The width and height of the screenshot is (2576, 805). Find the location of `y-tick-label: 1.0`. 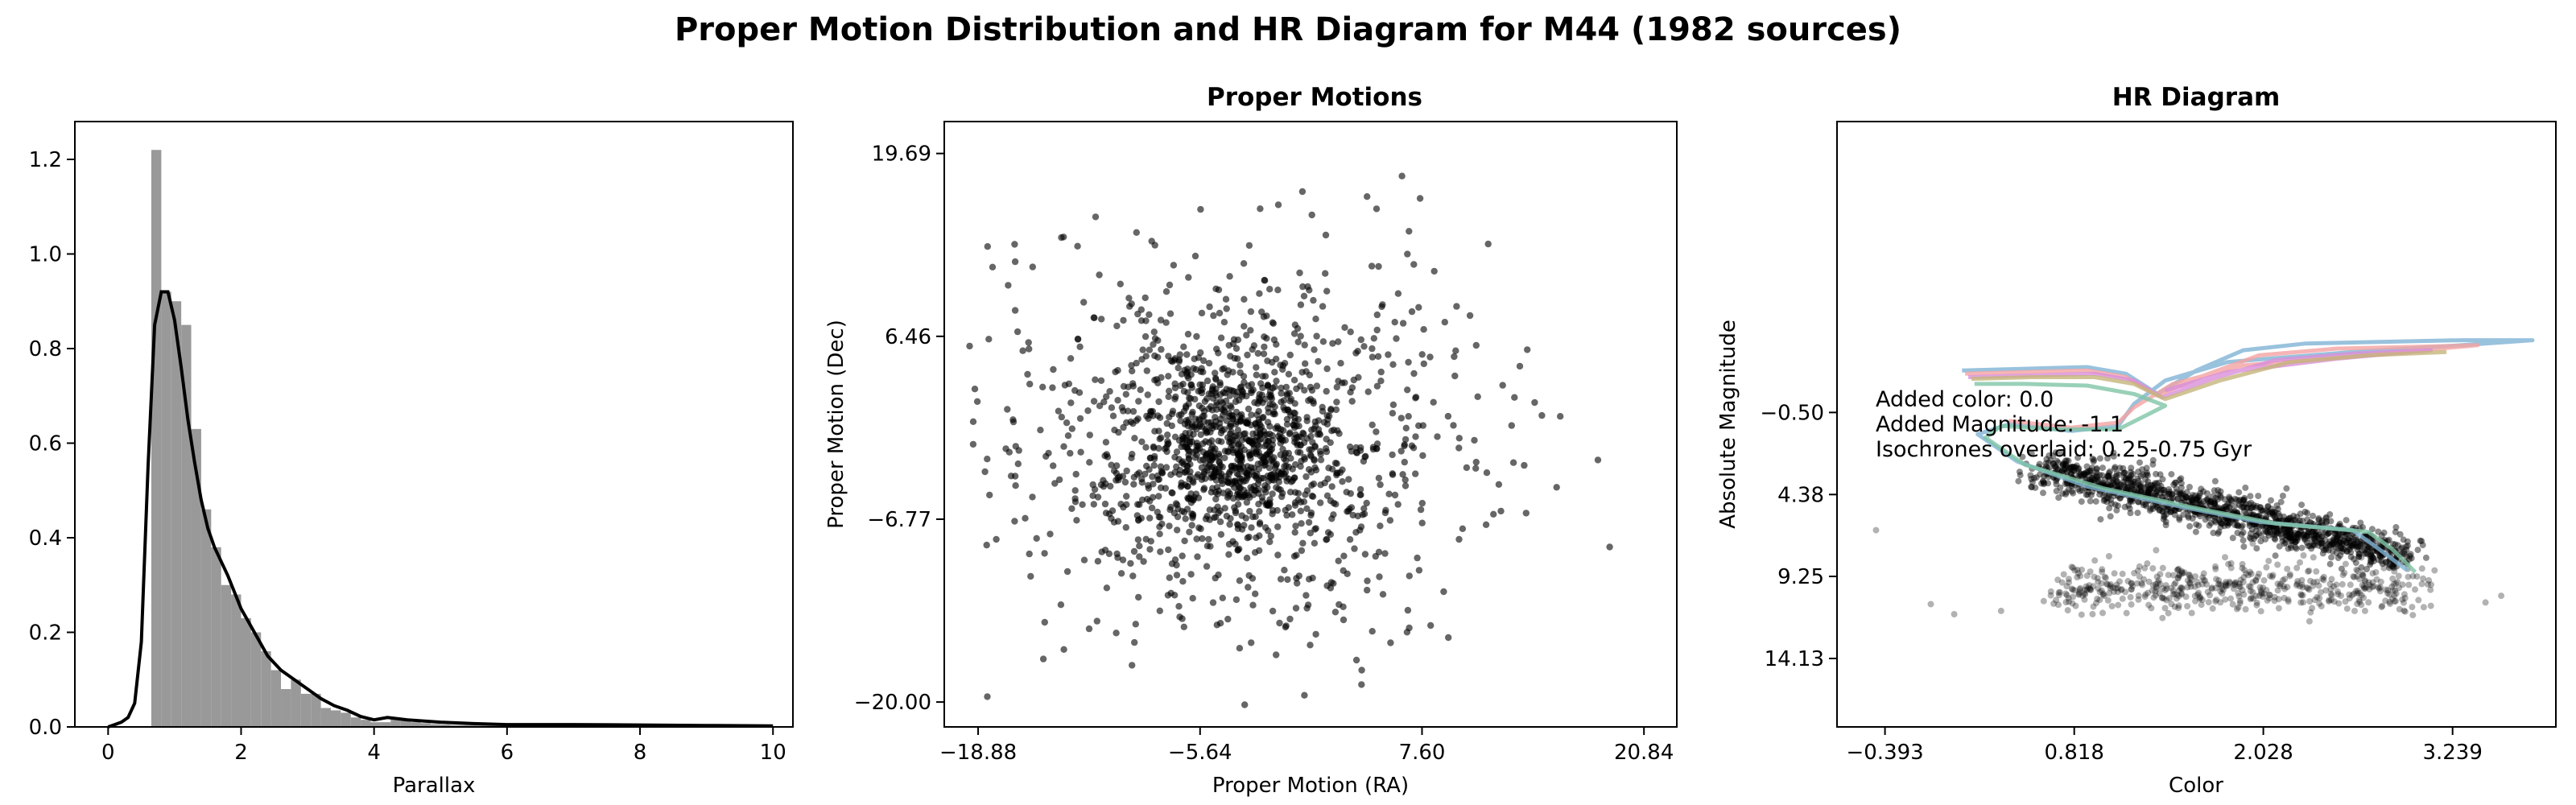

y-tick-label: 1.0 is located at coordinates (45, 255).